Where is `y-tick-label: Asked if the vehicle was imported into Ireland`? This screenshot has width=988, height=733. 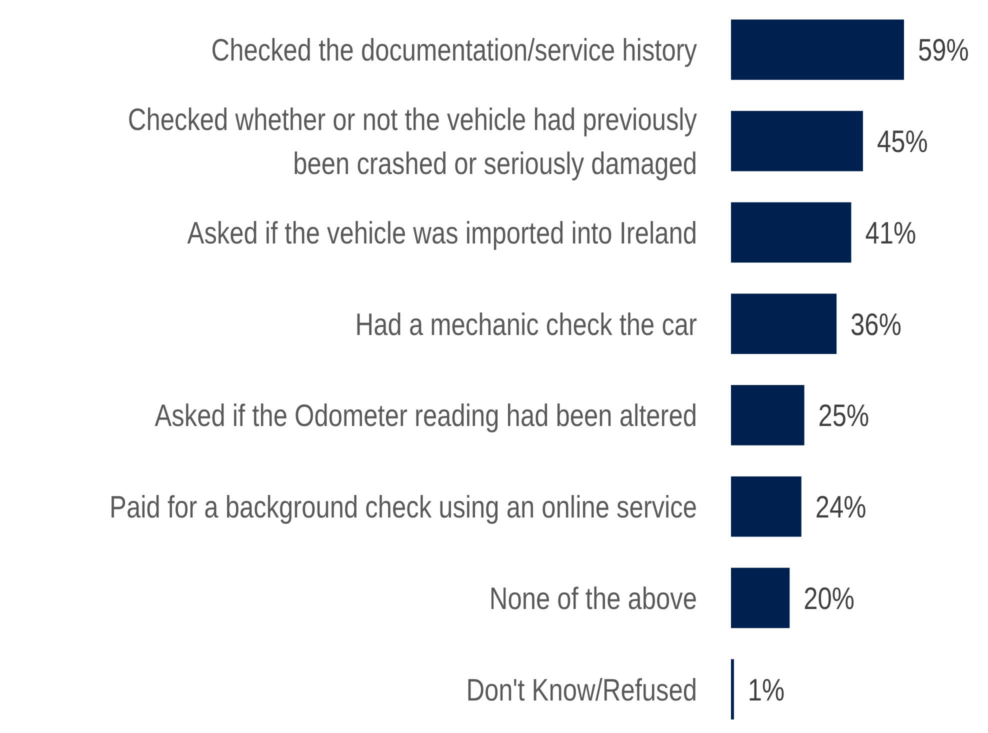 y-tick-label: Asked if the vehicle was imported into Ireland is located at coordinates (442, 234).